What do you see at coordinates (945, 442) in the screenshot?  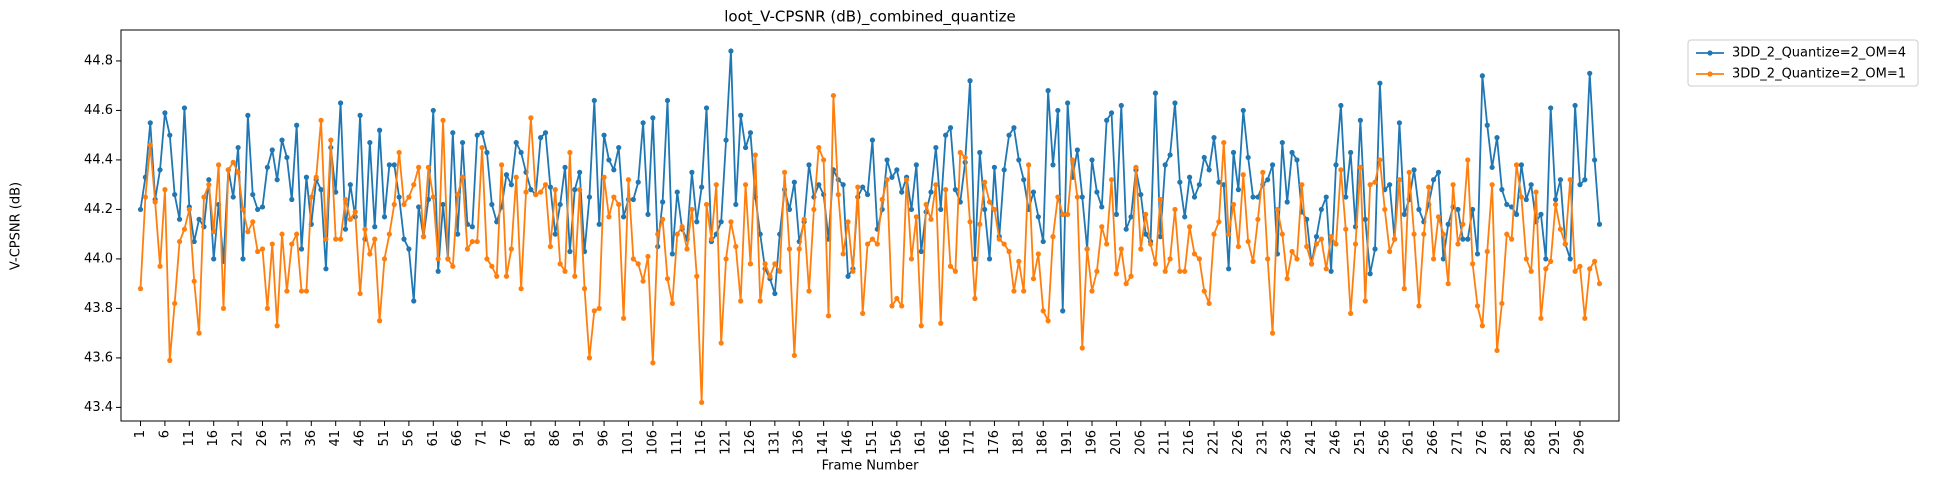 I see `x-tick-label: 166` at bounding box center [945, 442].